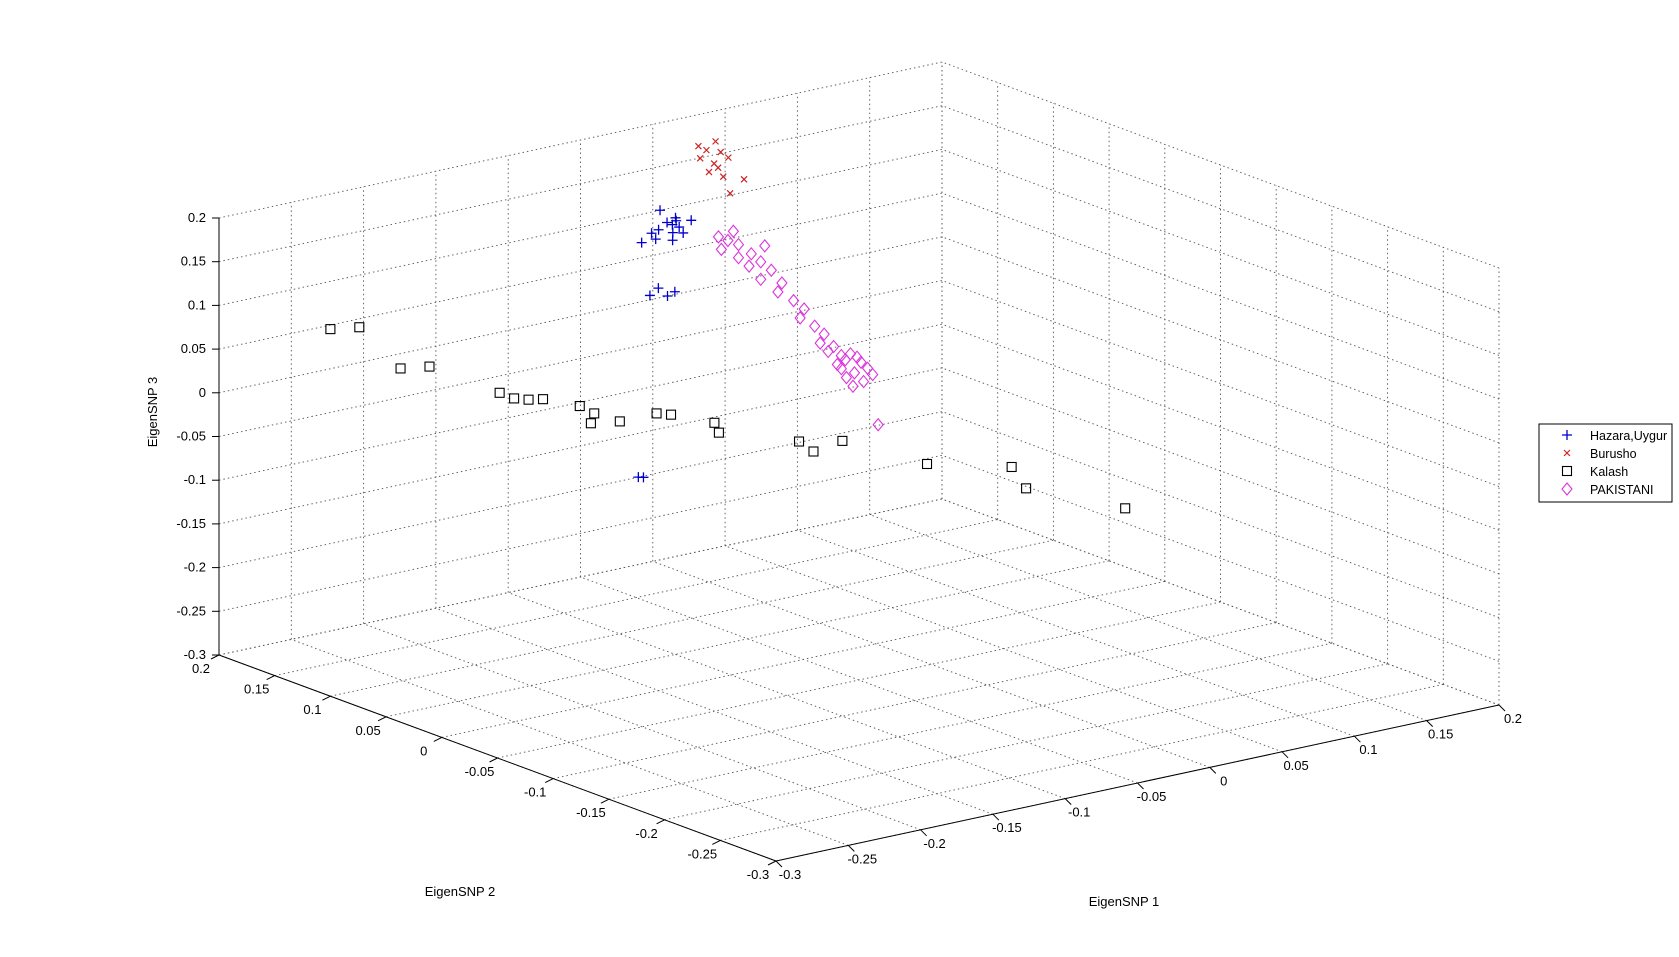  Describe the element at coordinates (1621, 490) in the screenshot. I see `legend-label-pakistani: PAKISTANI` at that location.